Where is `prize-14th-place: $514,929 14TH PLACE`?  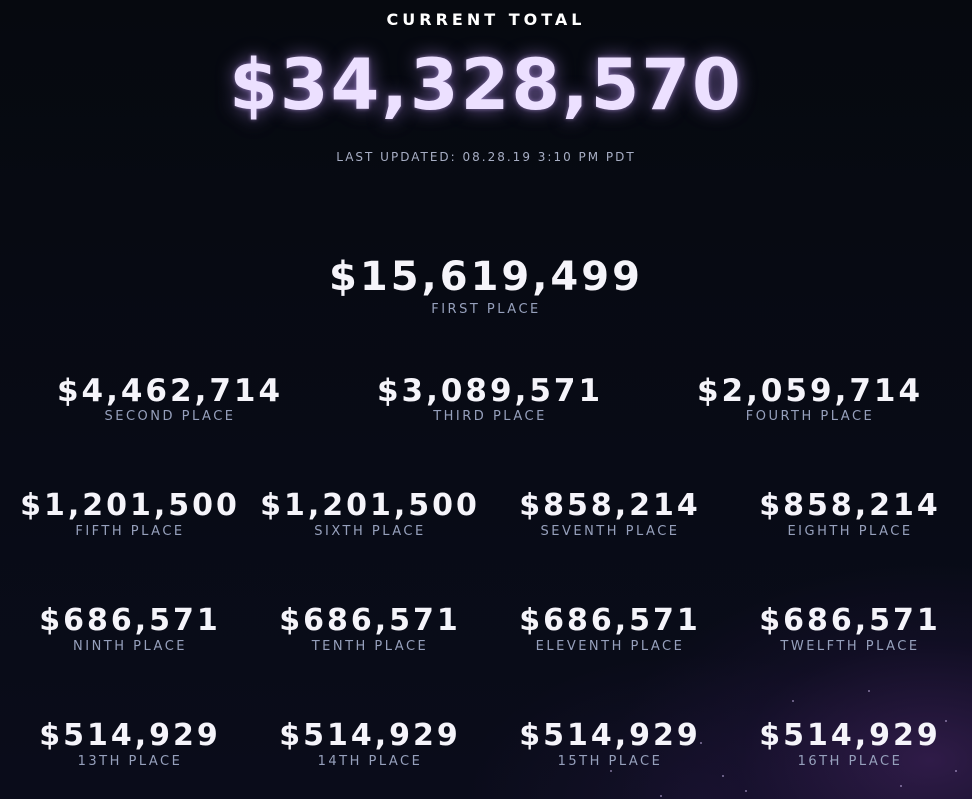 prize-14th-place: $514,929 14TH PLACE is located at coordinates (370, 743).